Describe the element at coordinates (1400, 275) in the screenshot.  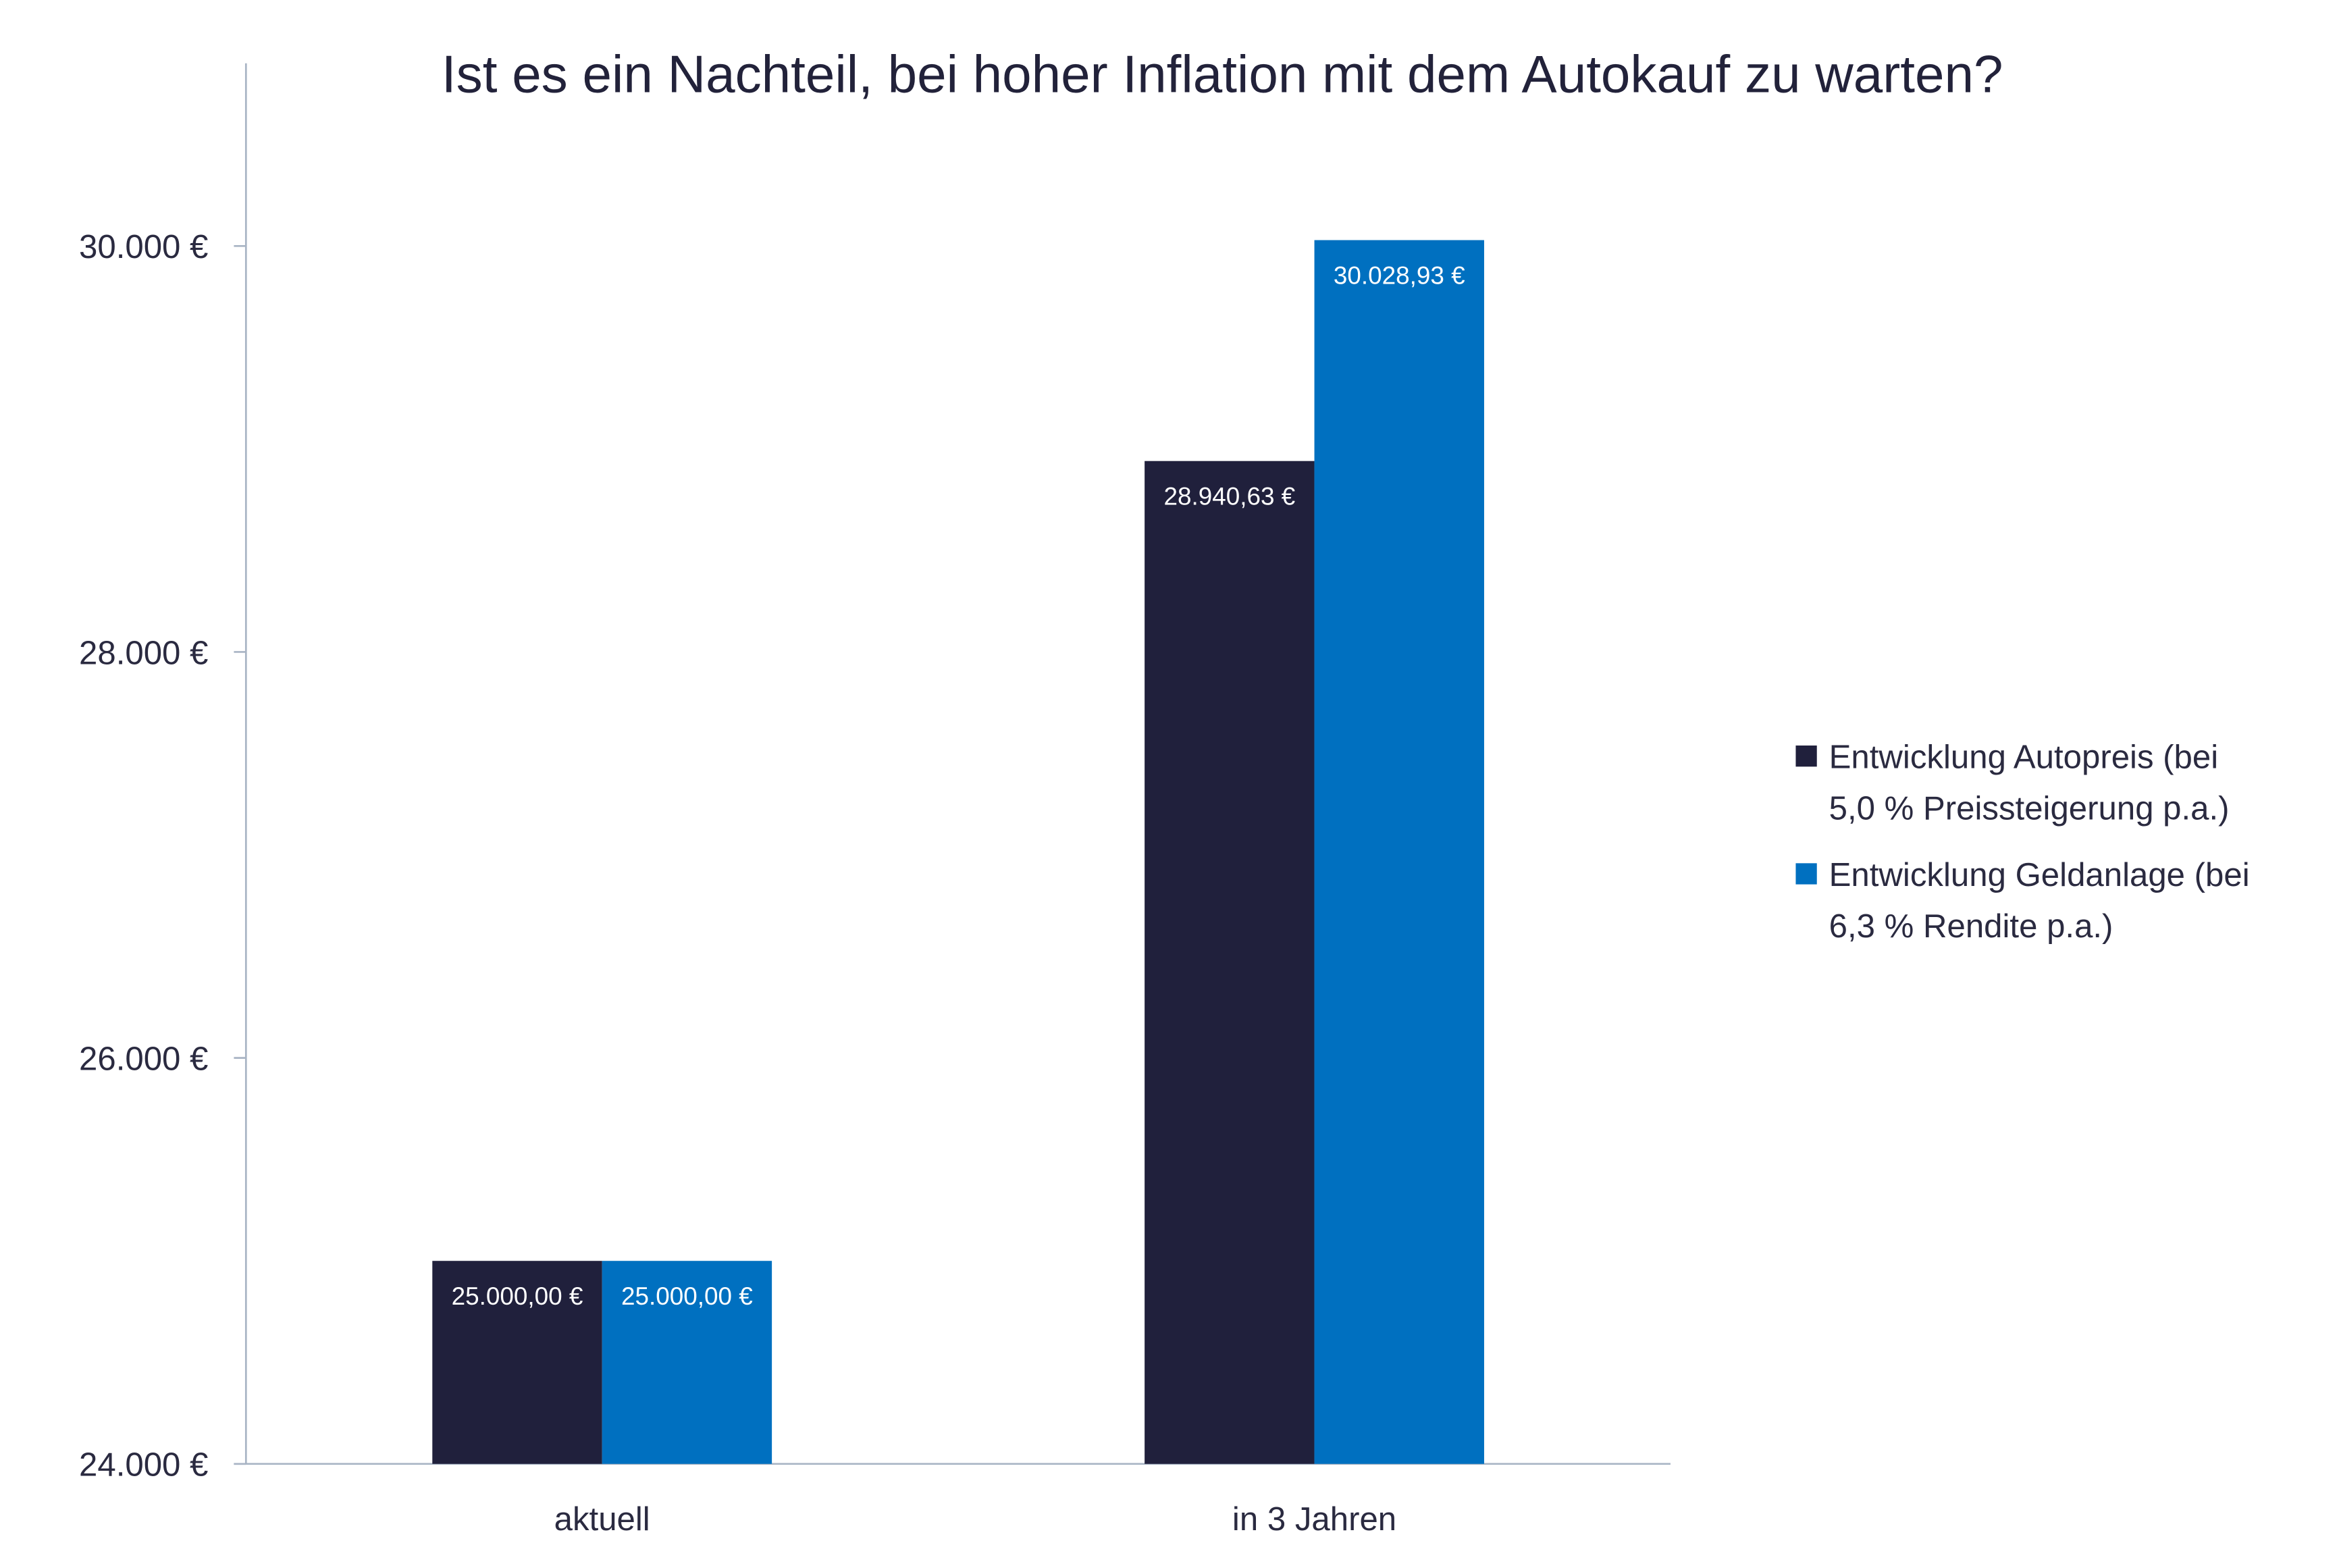
I see `data-label: 30.028,93 €` at that location.